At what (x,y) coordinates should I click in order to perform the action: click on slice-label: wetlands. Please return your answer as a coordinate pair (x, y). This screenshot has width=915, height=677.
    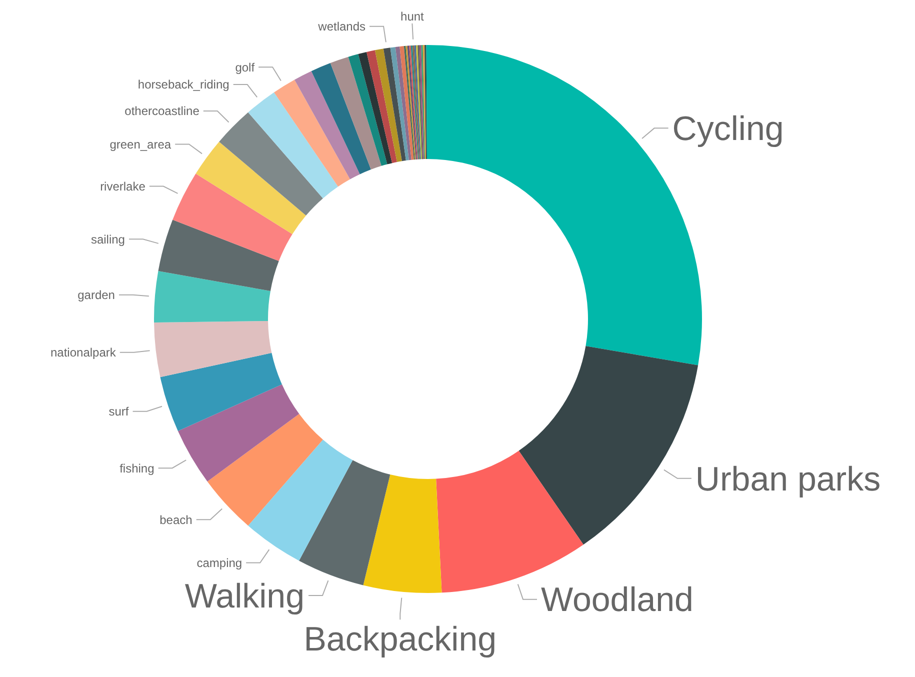
    Looking at the image, I should click on (341, 27).